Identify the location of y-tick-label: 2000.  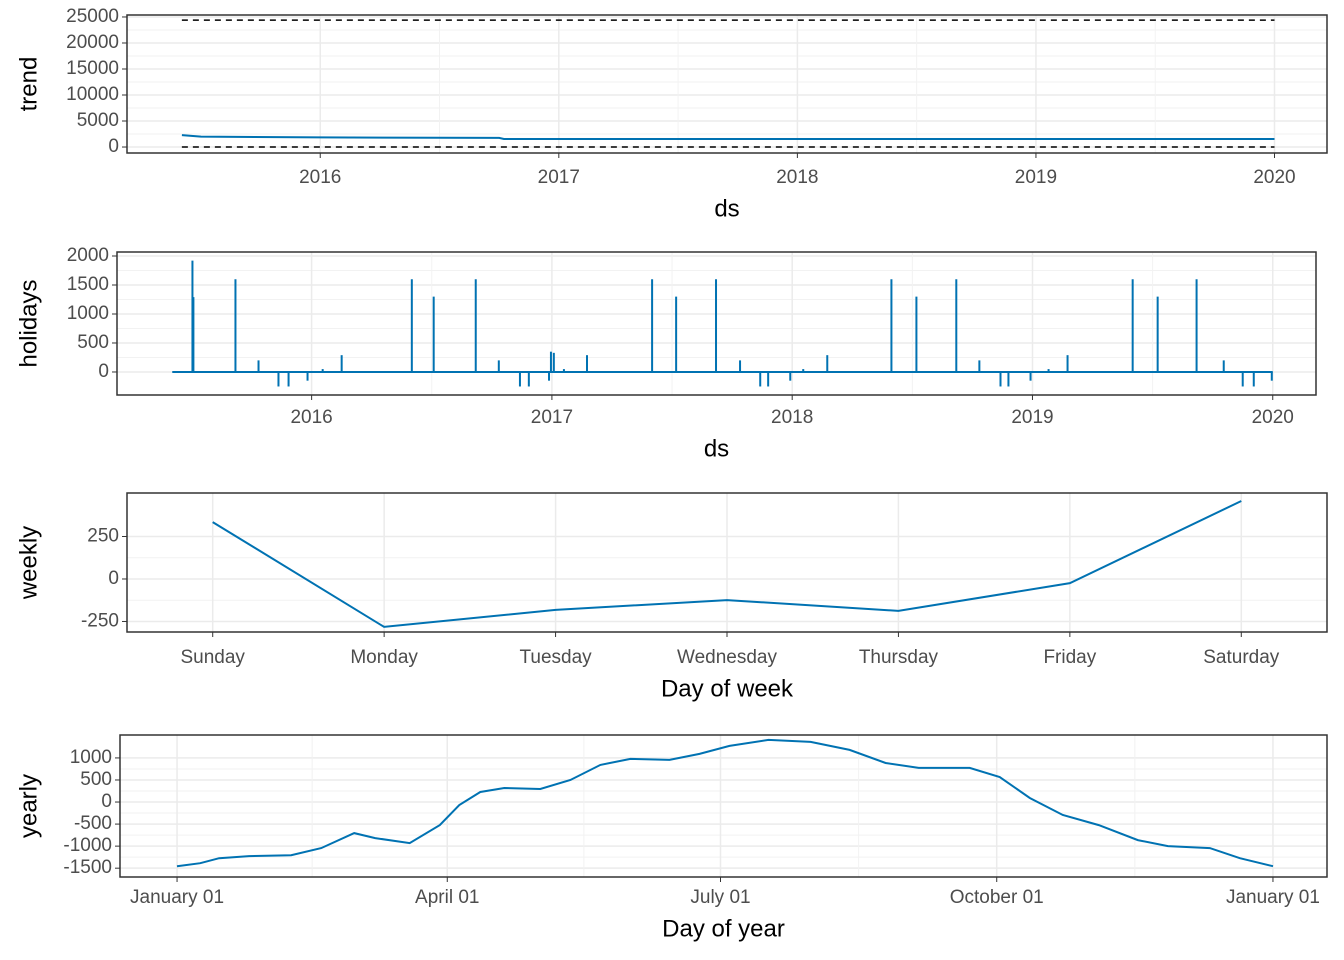
(88, 255).